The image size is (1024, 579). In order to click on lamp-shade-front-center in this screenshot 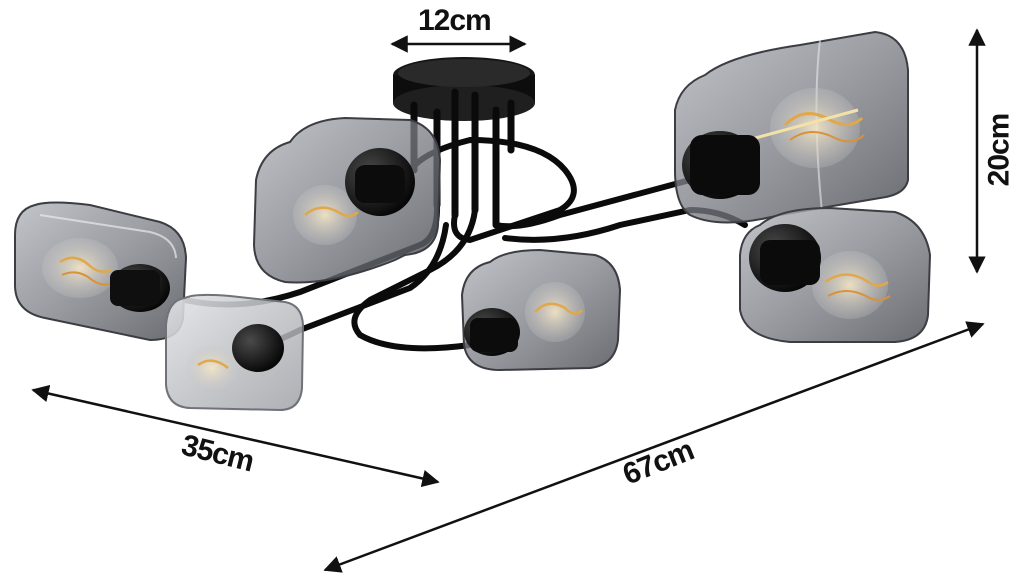, I will do `click(541, 310)`.